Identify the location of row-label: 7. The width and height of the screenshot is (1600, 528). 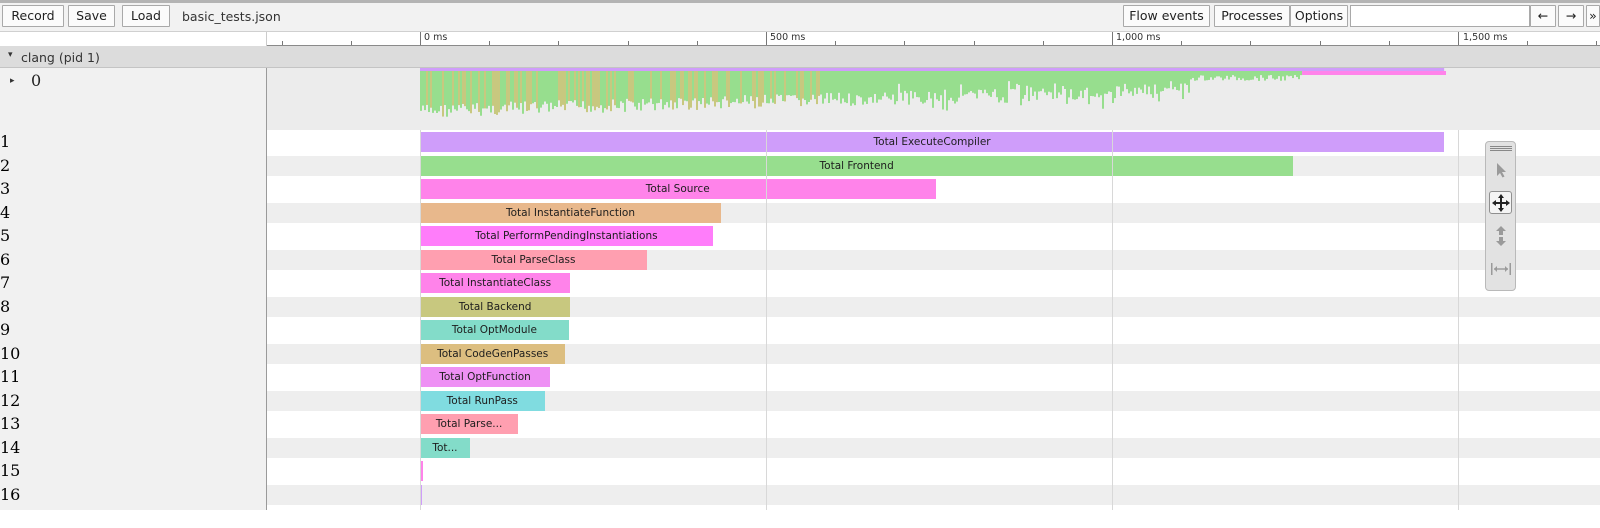
(5, 282).